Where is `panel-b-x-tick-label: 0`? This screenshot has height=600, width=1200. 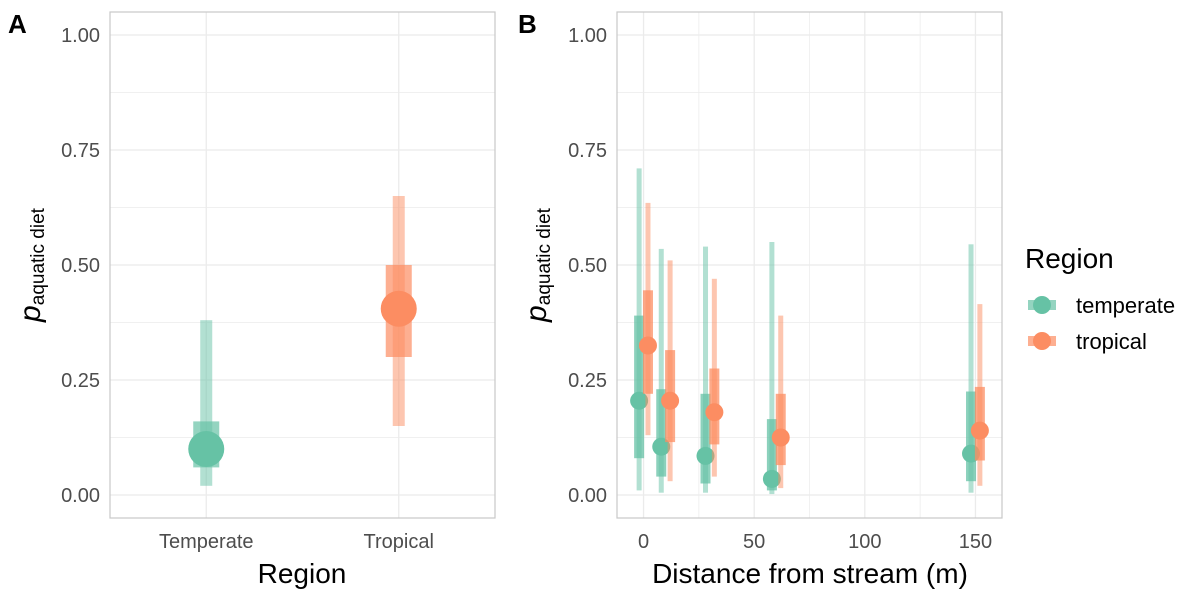
panel-b-x-tick-label: 0 is located at coordinates (643, 542).